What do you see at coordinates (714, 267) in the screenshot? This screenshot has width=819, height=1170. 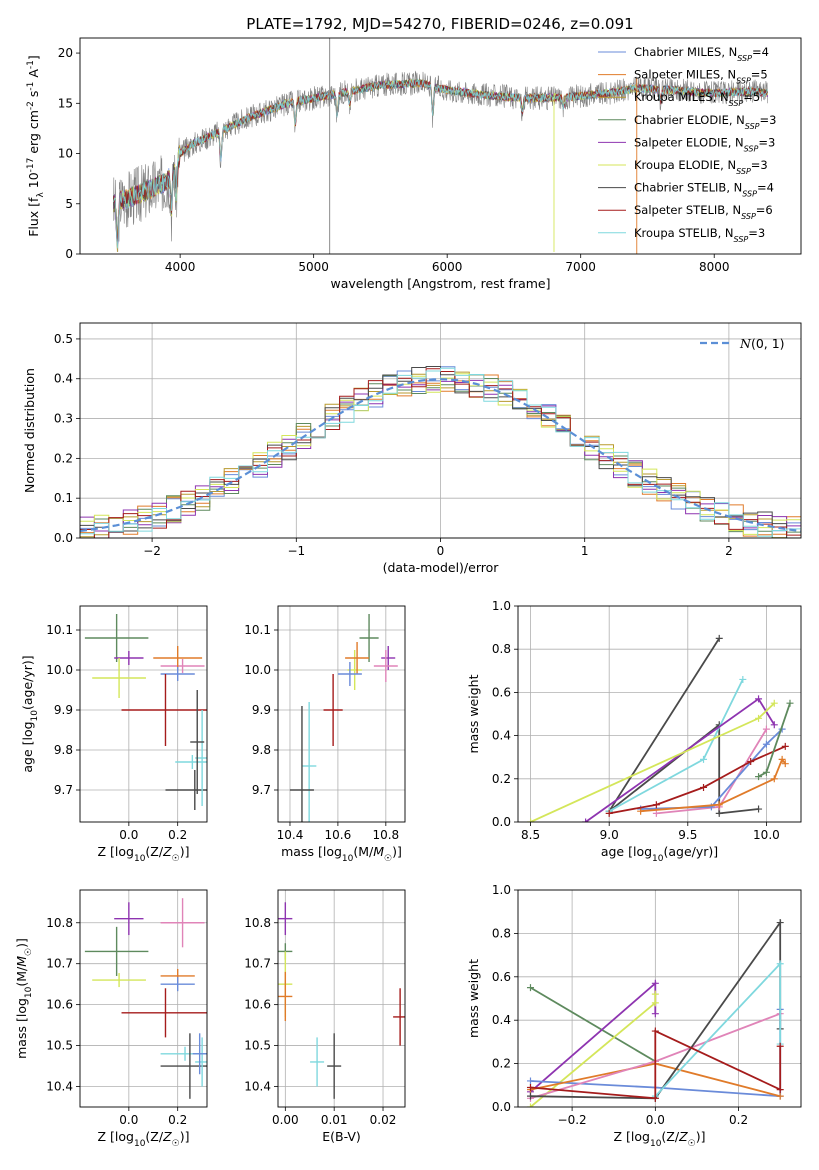 I see `x-tick-label: 8000` at bounding box center [714, 267].